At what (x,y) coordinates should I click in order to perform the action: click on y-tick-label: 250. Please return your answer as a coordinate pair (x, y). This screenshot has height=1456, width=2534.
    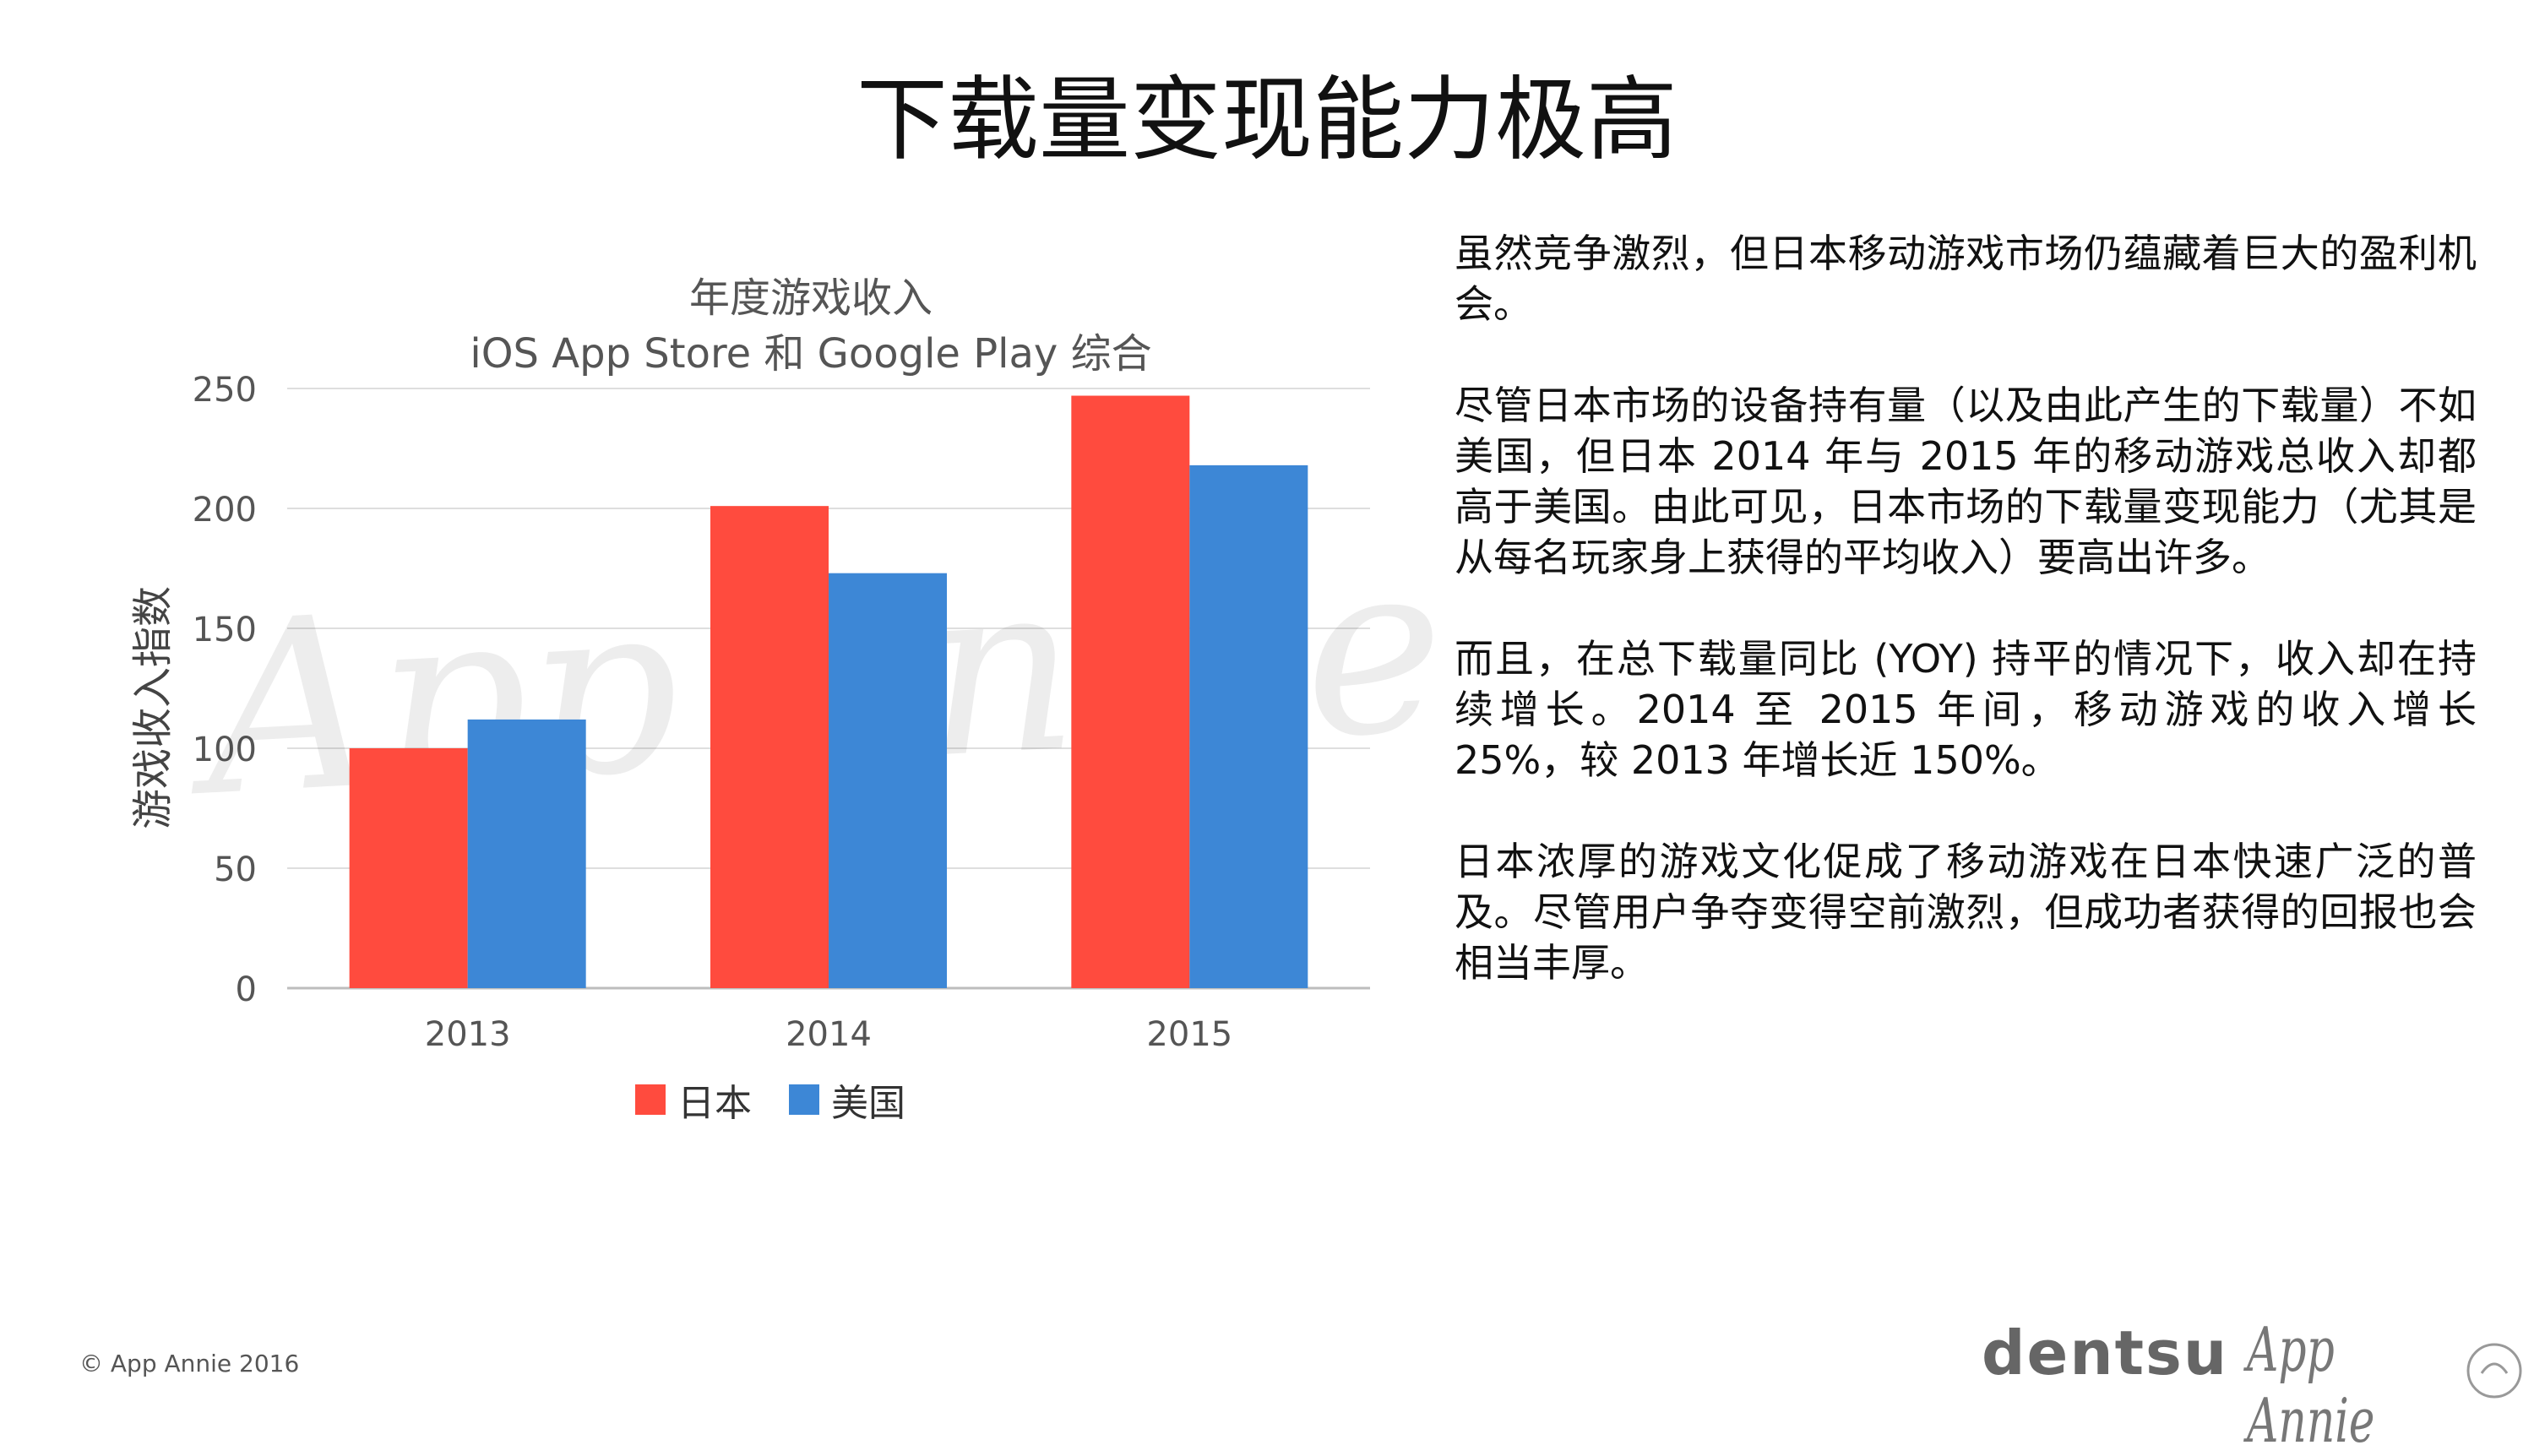
    Looking at the image, I should click on (225, 390).